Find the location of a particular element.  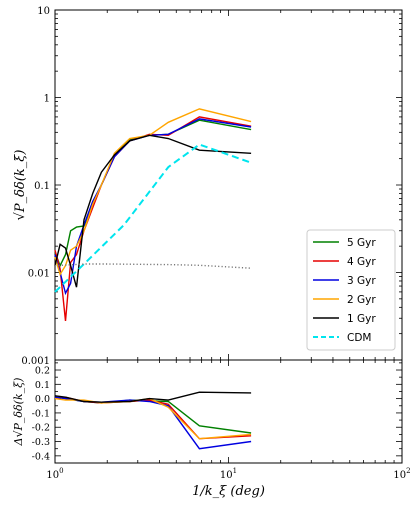

y-tick-label: 0.01 is located at coordinates (39, 274).